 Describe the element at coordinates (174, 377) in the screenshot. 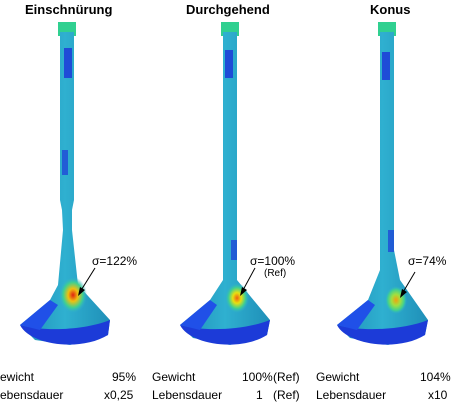

I see `weight-label-durchgehend: Gewicht` at that location.